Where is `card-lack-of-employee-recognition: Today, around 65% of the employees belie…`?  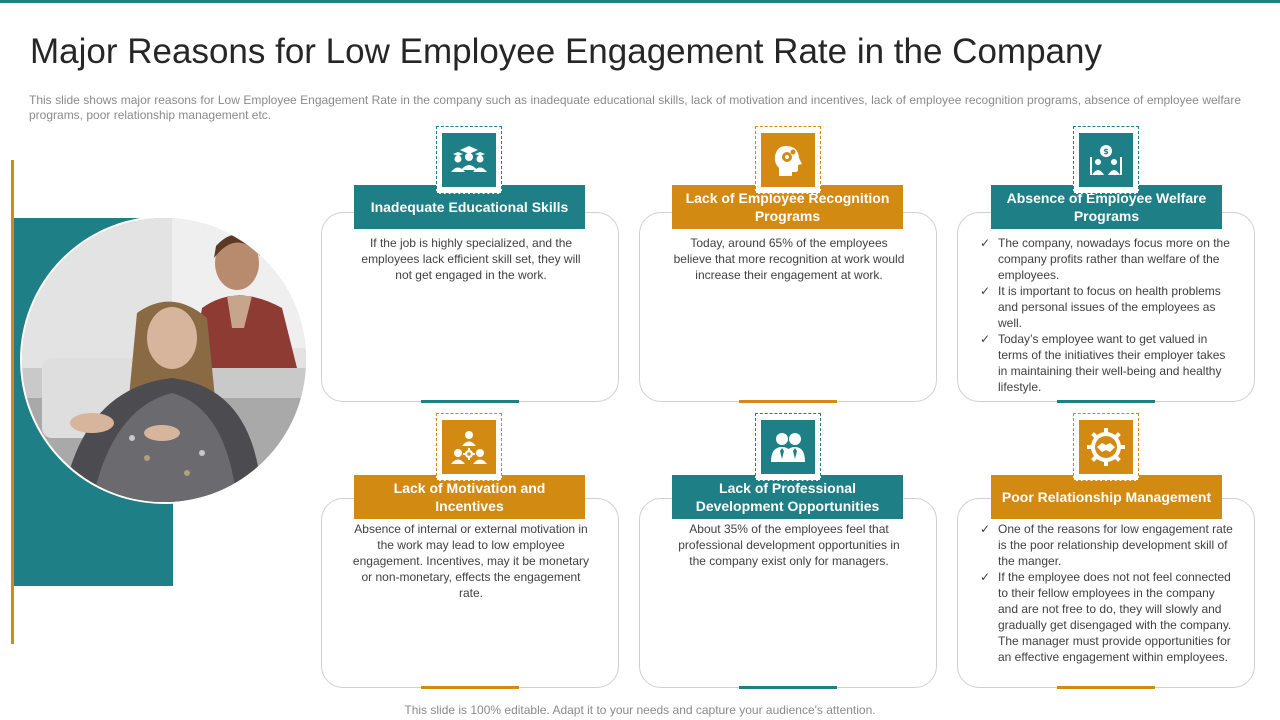
card-lack-of-employee-recognition: Today, around 65% of the employees belie… is located at coordinates (788, 307).